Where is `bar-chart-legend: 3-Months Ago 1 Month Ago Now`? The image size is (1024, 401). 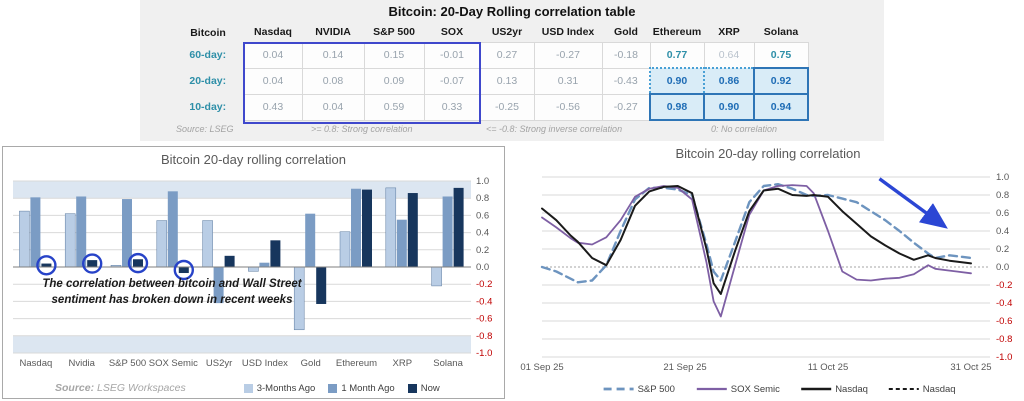
bar-chart-legend: 3-Months Ago 1 Month Ago Now is located at coordinates (341, 388).